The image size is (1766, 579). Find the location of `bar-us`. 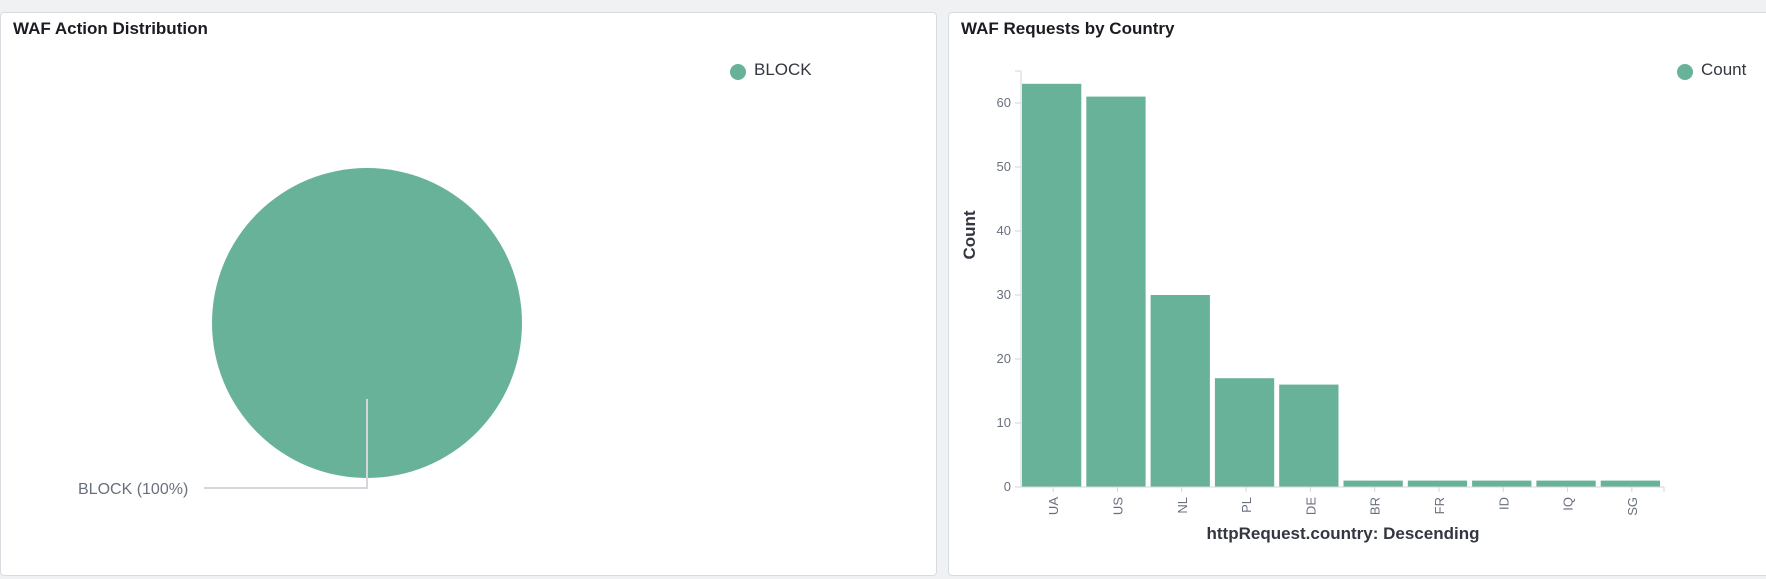

bar-us is located at coordinates (1116, 291).